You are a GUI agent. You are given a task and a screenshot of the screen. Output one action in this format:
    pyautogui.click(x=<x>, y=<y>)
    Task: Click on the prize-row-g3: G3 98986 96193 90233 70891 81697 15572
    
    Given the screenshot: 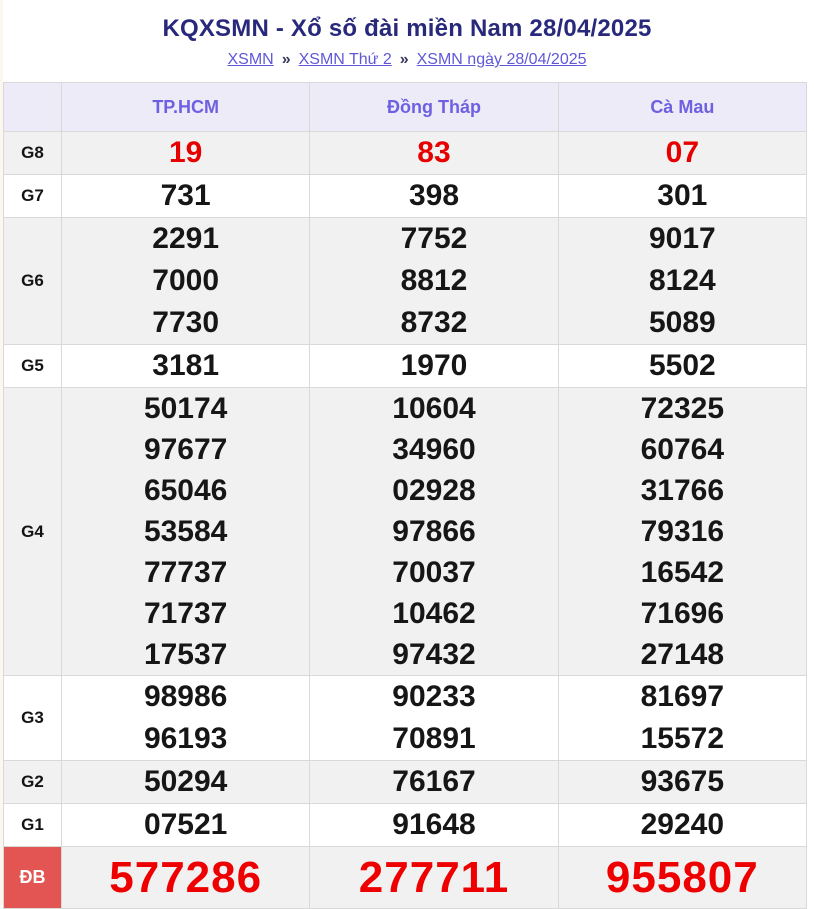 What is the action you would take?
    pyautogui.click(x=405, y=718)
    